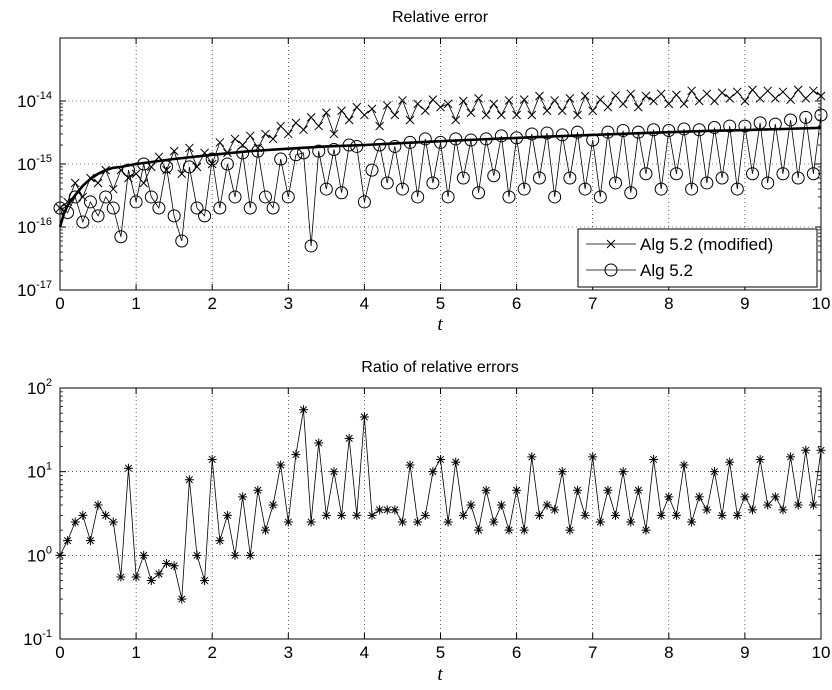 Image resolution: width=832 pixels, height=690 pixels. What do you see at coordinates (821, 303) in the screenshot?
I see `relative-error-xtick-label: 10` at bounding box center [821, 303].